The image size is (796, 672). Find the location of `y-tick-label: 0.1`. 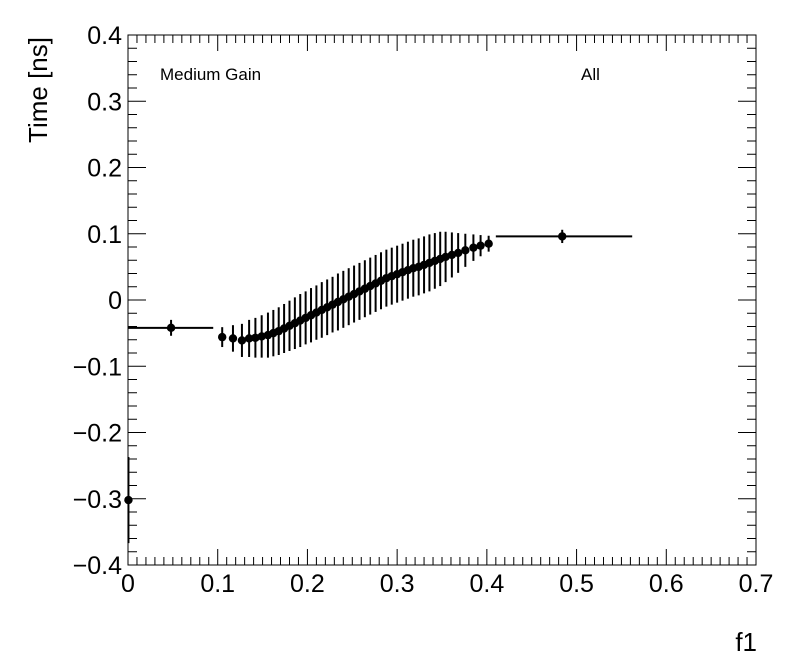

y-tick-label: 0.1 is located at coordinates (104, 235).